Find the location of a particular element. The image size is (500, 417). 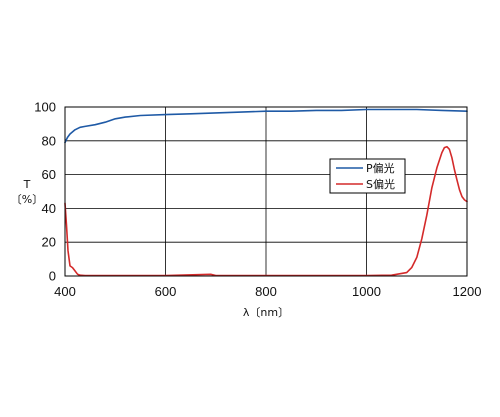

y-tick-label: 0 is located at coordinates (52, 276).